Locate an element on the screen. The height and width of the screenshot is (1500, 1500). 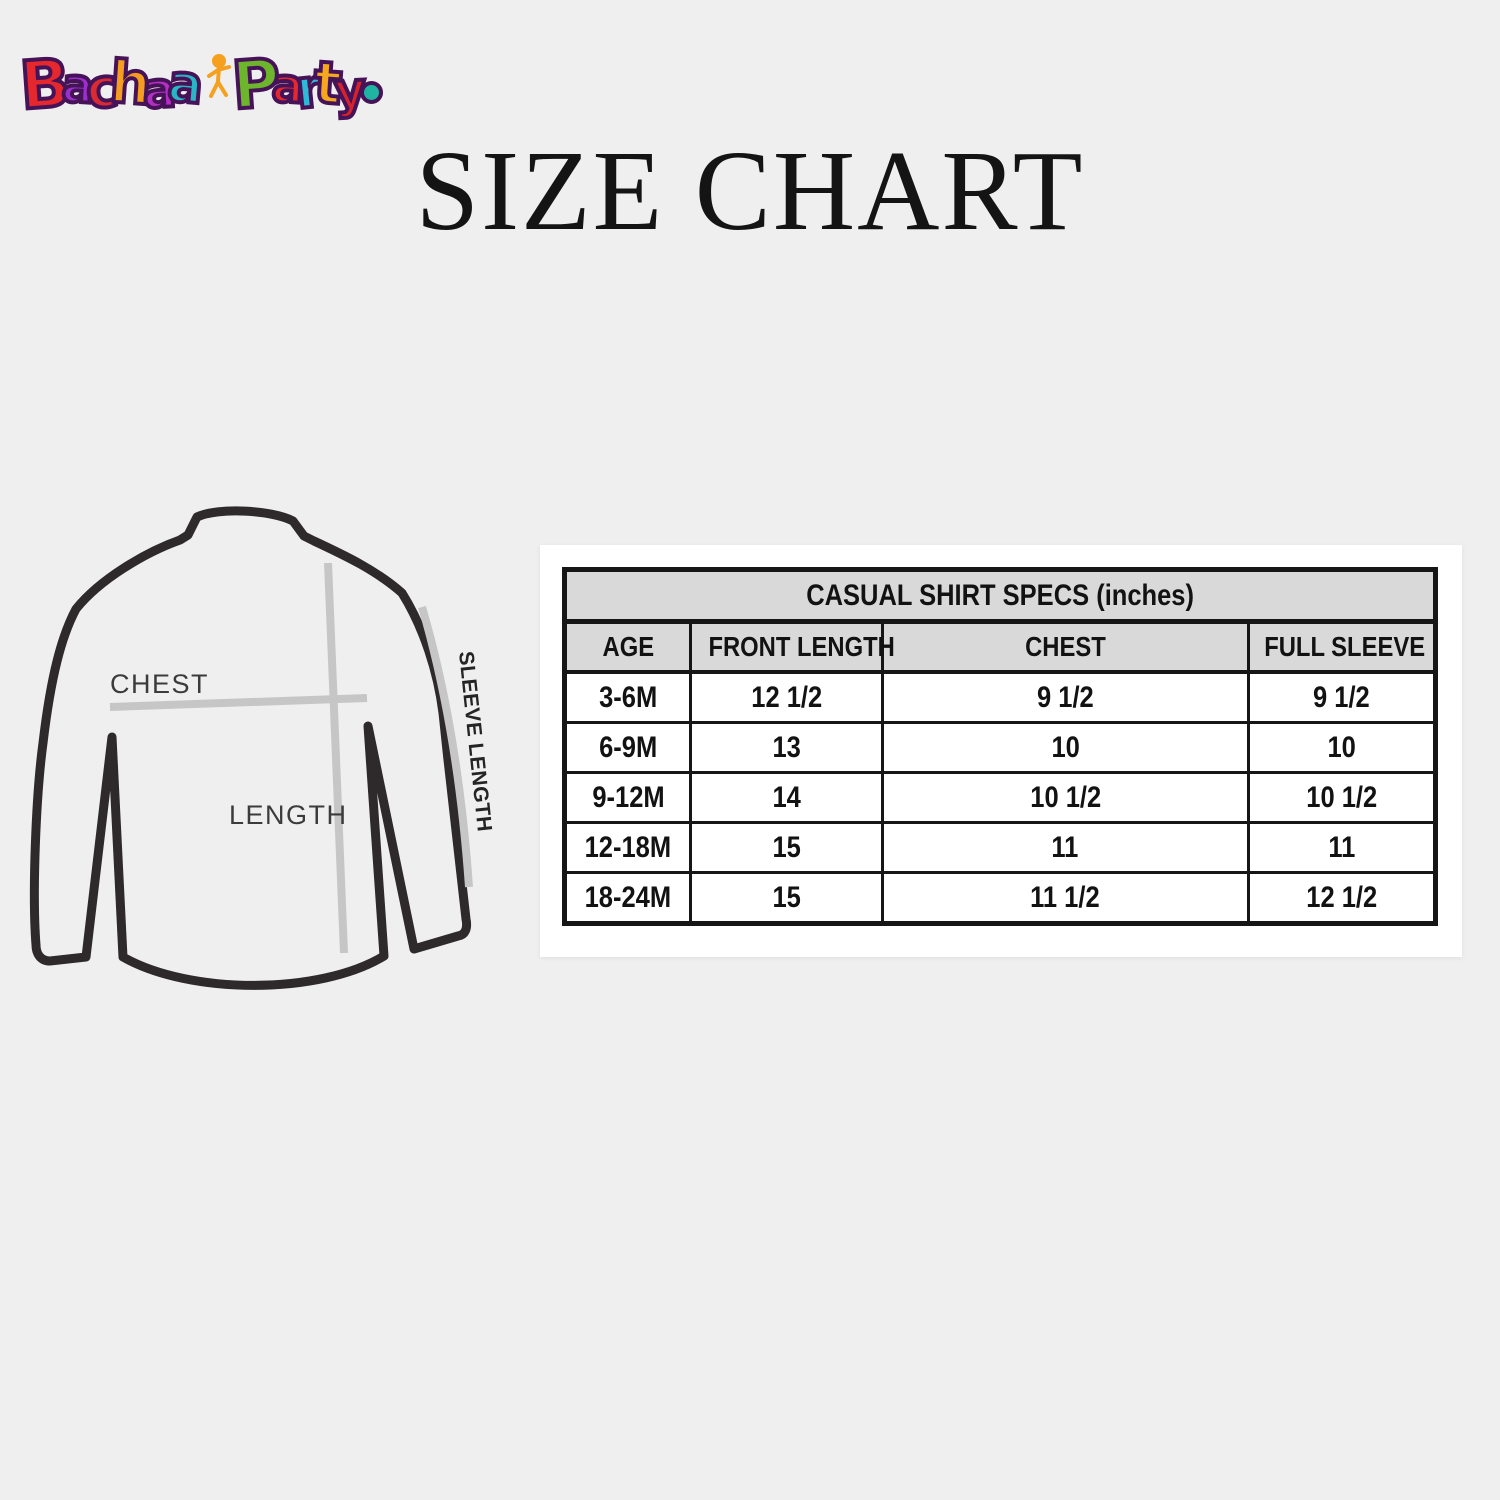
table-row: 18-24M 15 11 1/2 12 1/2 is located at coordinates (1000, 898).